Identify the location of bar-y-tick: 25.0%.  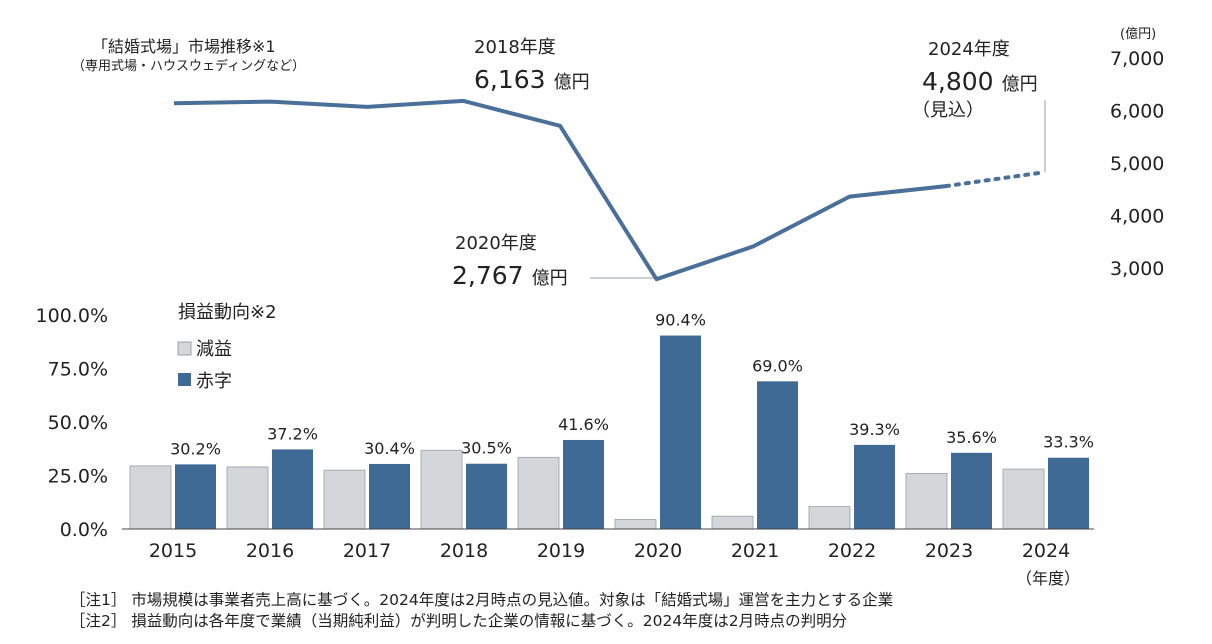
(78, 477).